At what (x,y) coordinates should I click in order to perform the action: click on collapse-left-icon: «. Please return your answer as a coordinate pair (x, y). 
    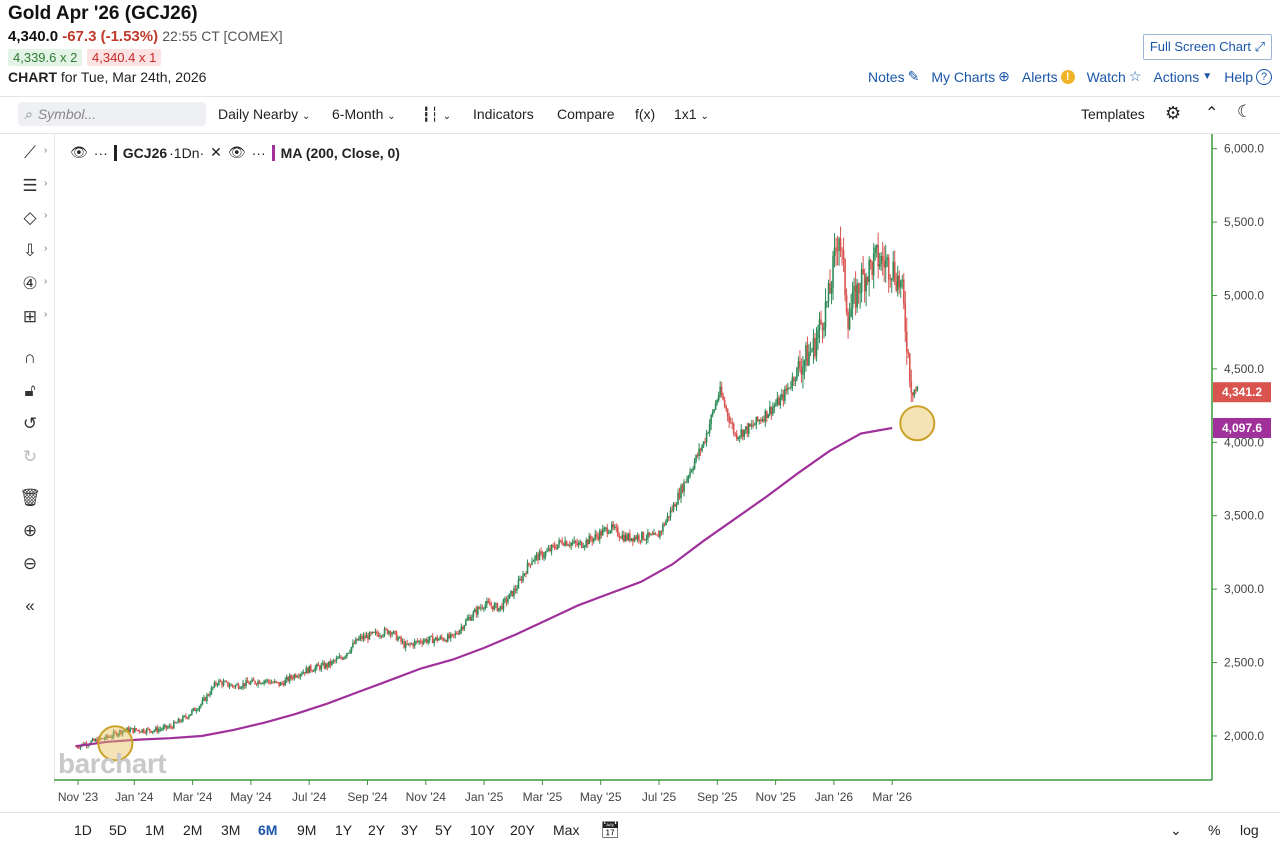
    Looking at the image, I should click on (30, 605).